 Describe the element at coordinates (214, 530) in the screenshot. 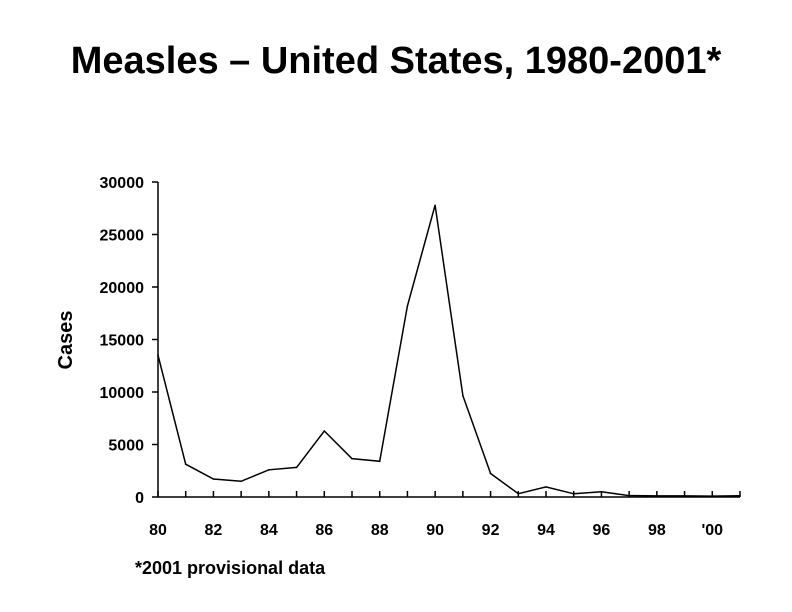

I see `x-tick-label: 82` at that location.